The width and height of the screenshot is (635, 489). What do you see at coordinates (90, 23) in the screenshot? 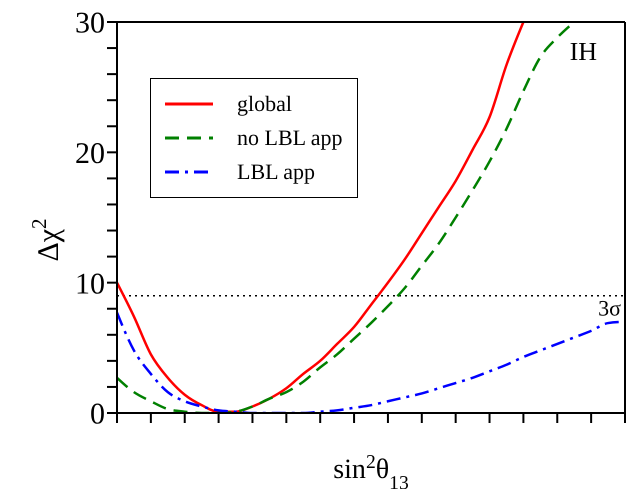
I see `y-tick-label: 30` at bounding box center [90, 23].